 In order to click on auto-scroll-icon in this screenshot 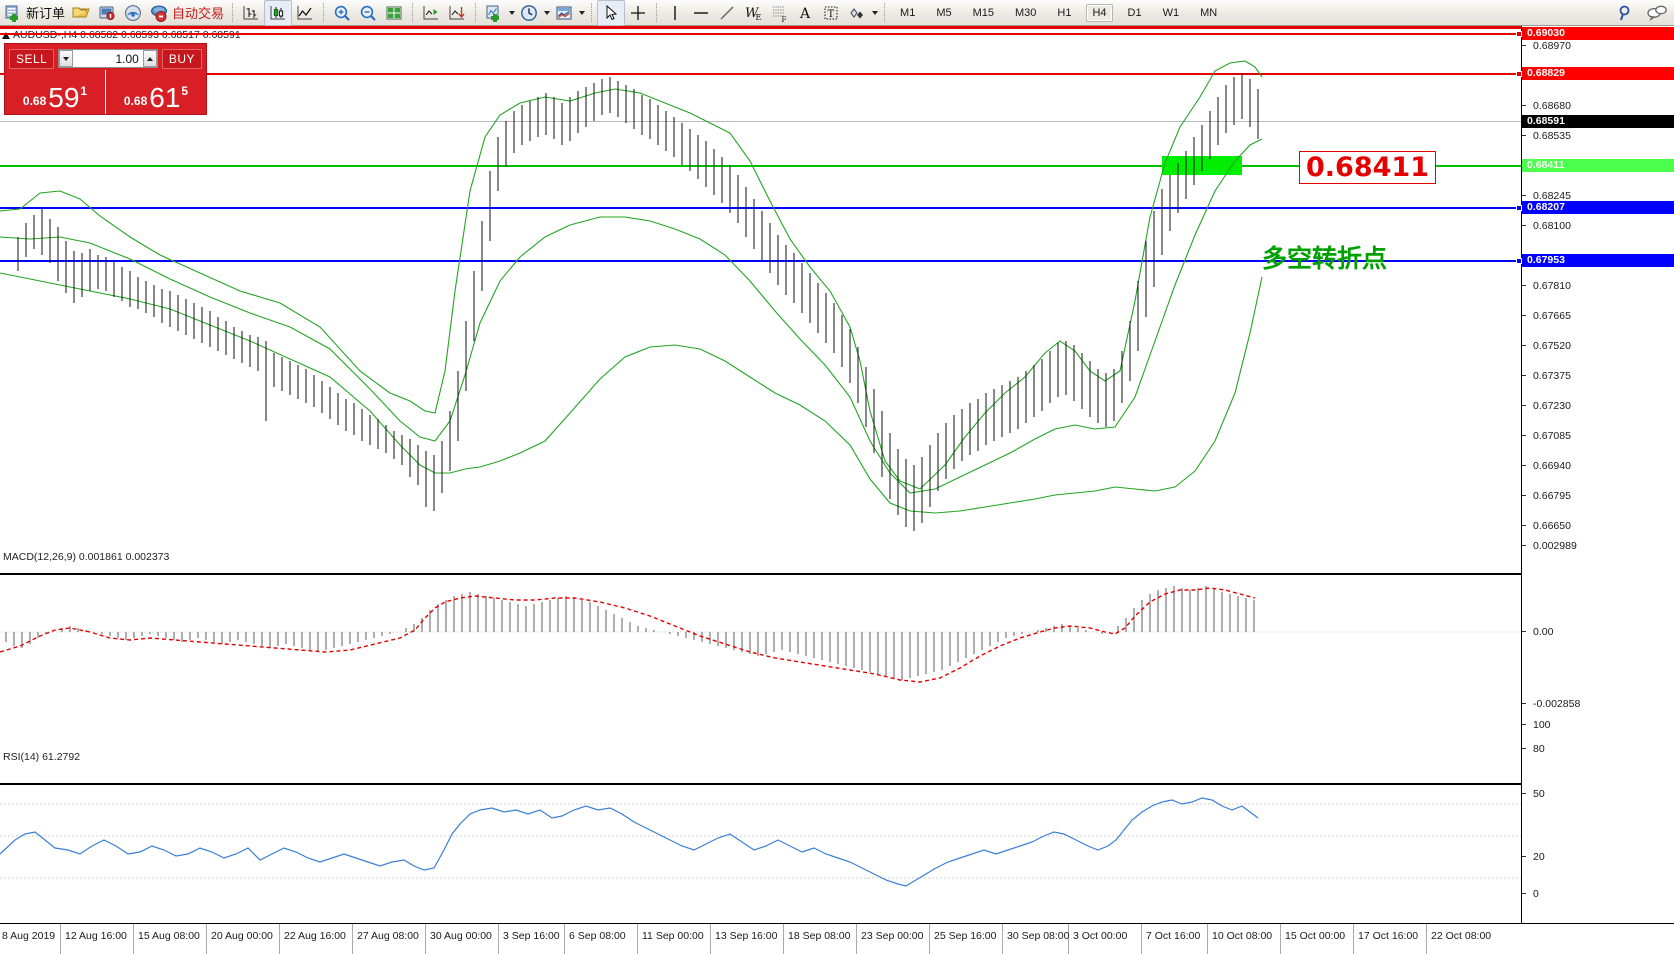, I will do `click(457, 13)`.